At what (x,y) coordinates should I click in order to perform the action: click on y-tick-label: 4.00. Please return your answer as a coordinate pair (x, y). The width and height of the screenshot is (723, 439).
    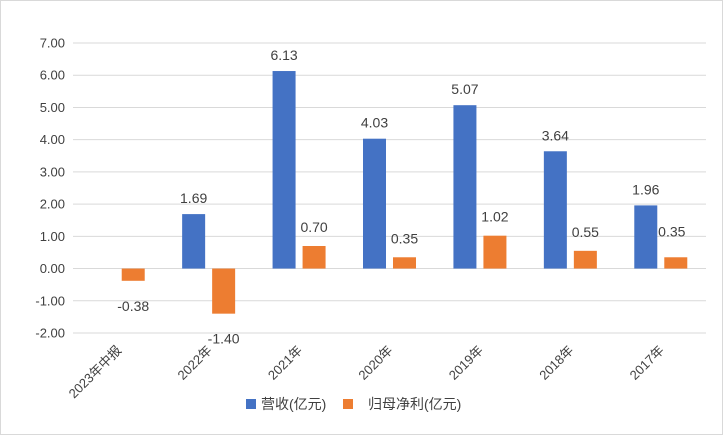
    Looking at the image, I should click on (52, 139).